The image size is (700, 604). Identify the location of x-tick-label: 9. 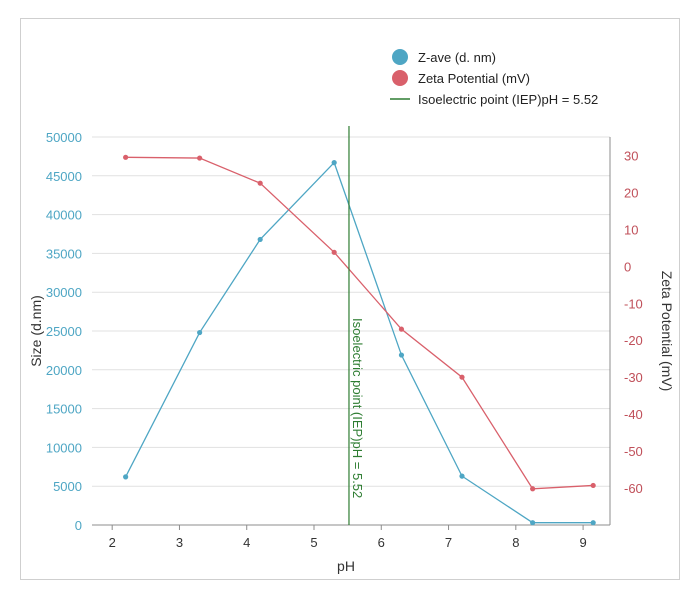
(582, 542).